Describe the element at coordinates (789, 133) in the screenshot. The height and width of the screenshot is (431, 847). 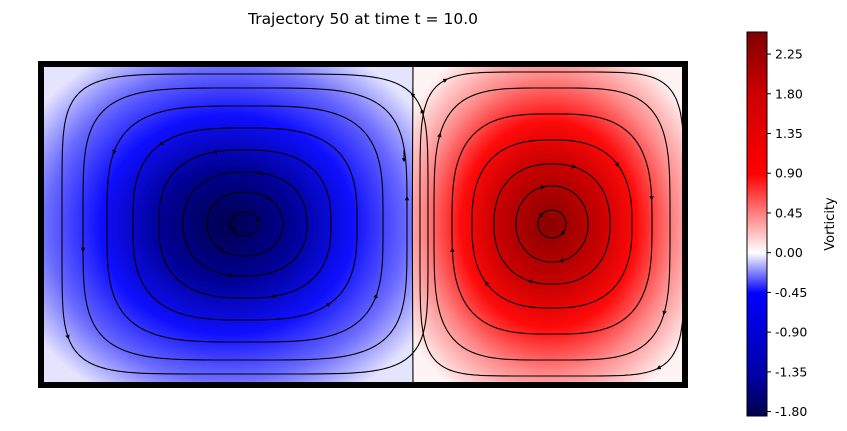
I see `colorbar-tick-label: 1.35` at that location.